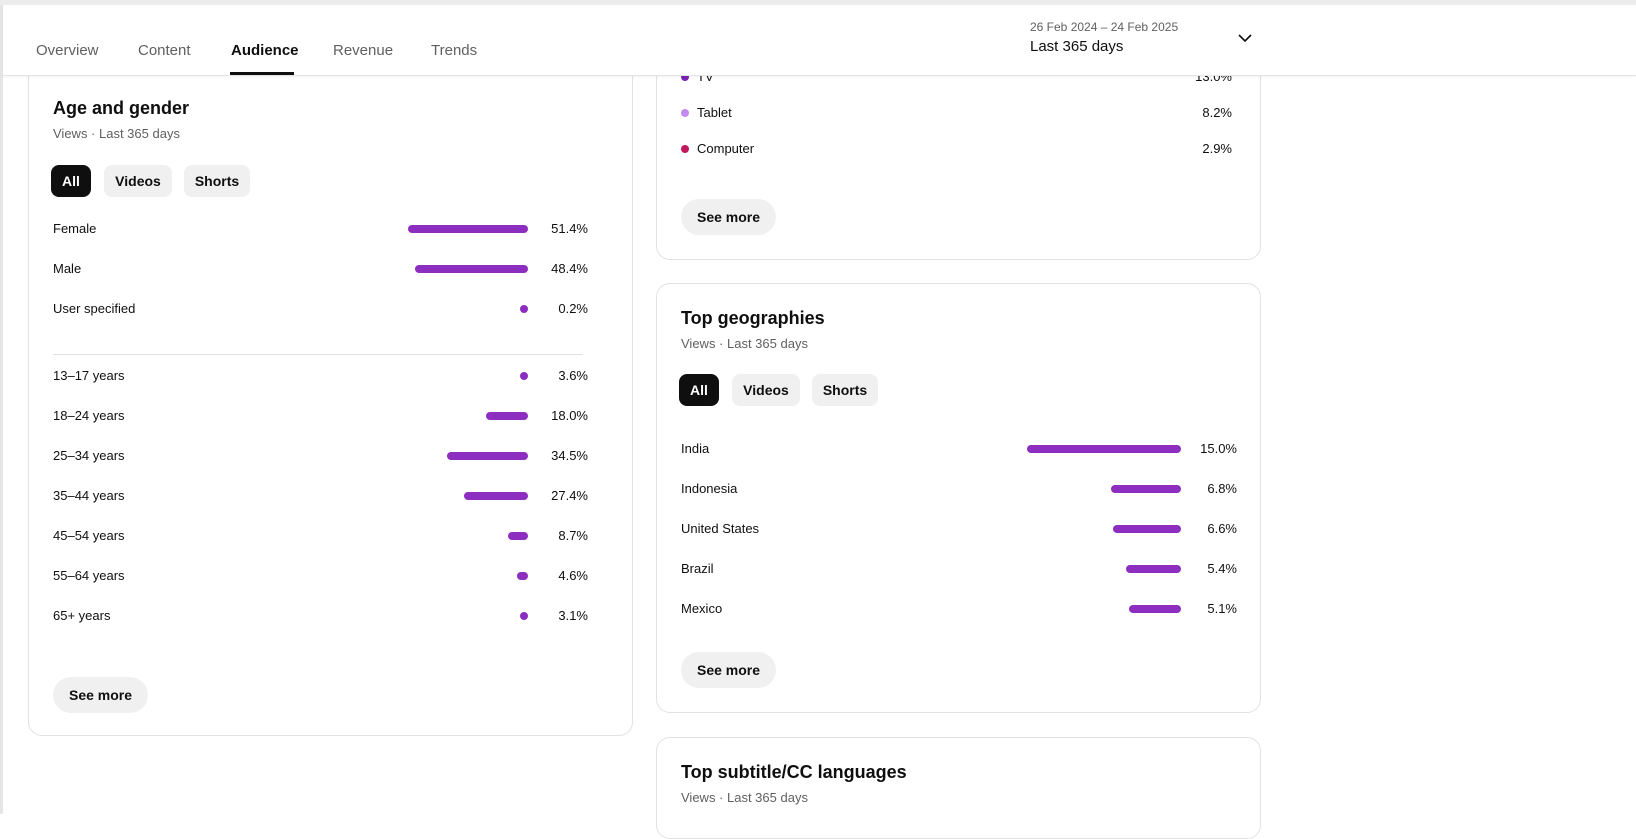  What do you see at coordinates (573, 308) in the screenshot?
I see `row-value: 0.2%` at bounding box center [573, 308].